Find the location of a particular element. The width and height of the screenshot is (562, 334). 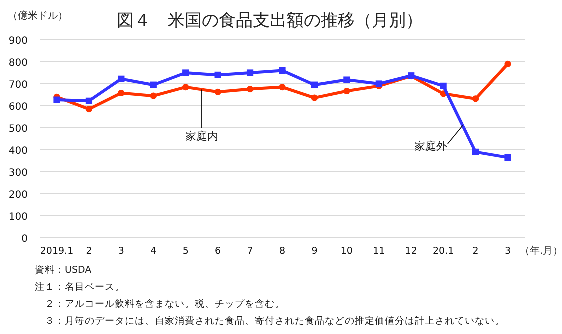

y-tick-label: 900 is located at coordinates (18, 41).